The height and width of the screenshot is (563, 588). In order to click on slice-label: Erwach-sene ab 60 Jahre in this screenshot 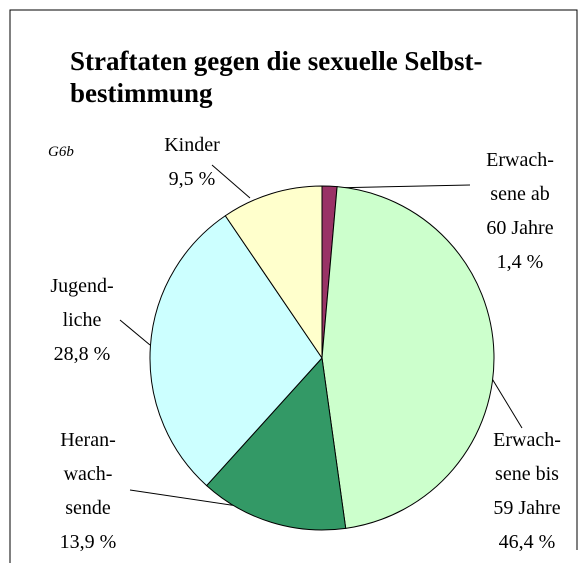, I will do `click(520, 194)`.